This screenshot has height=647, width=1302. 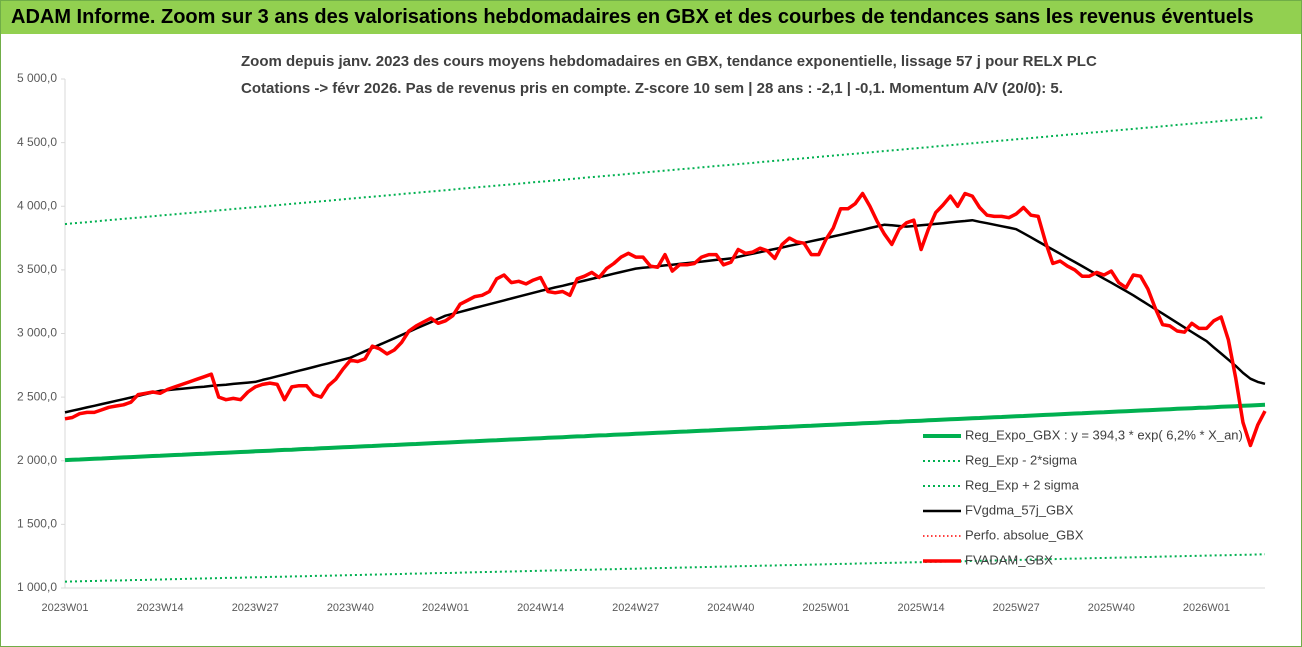 I want to click on x-tick-label: 2025W14, so click(x=921, y=608).